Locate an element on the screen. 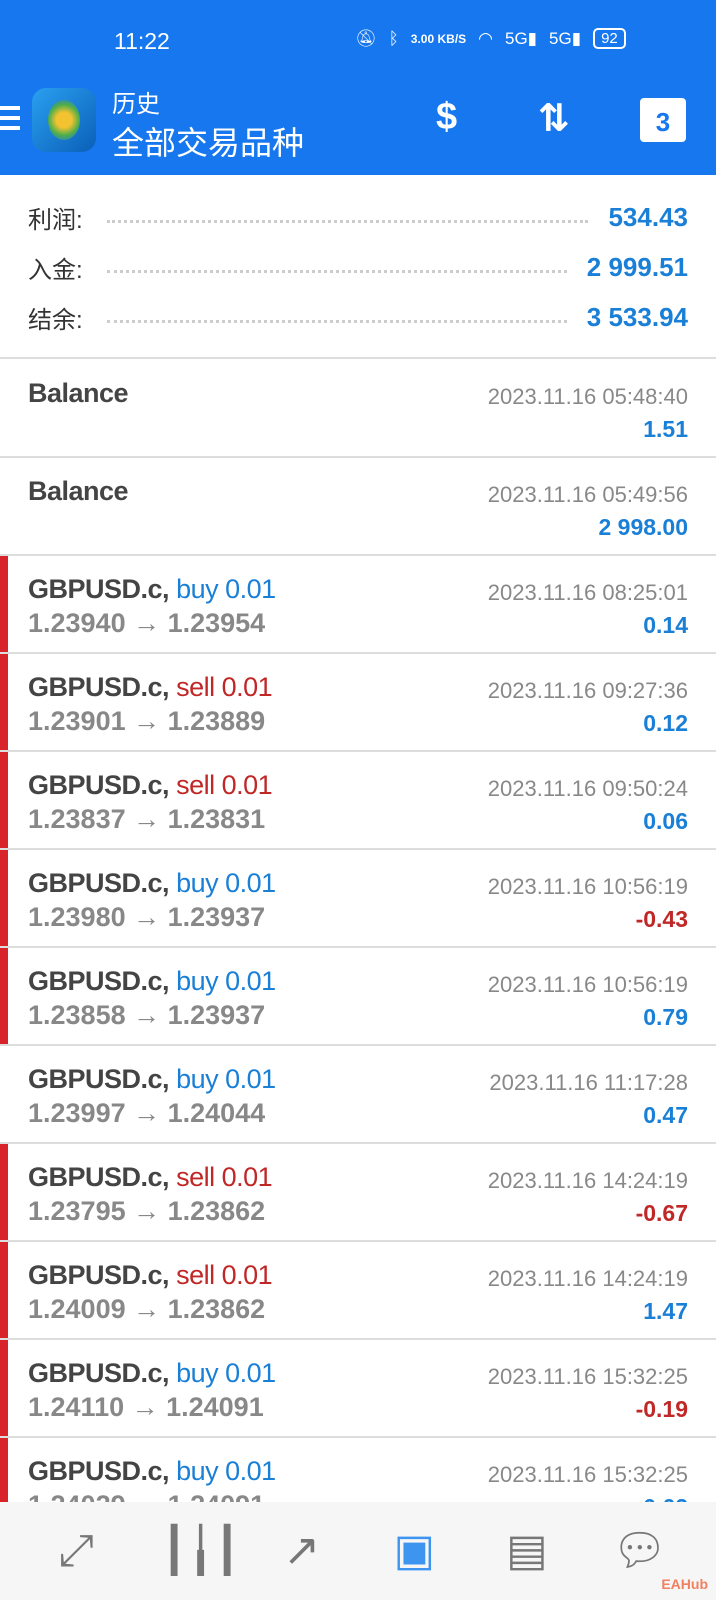 This screenshot has width=716, height=1600. status-time: 11:22 is located at coordinates (142, 41).